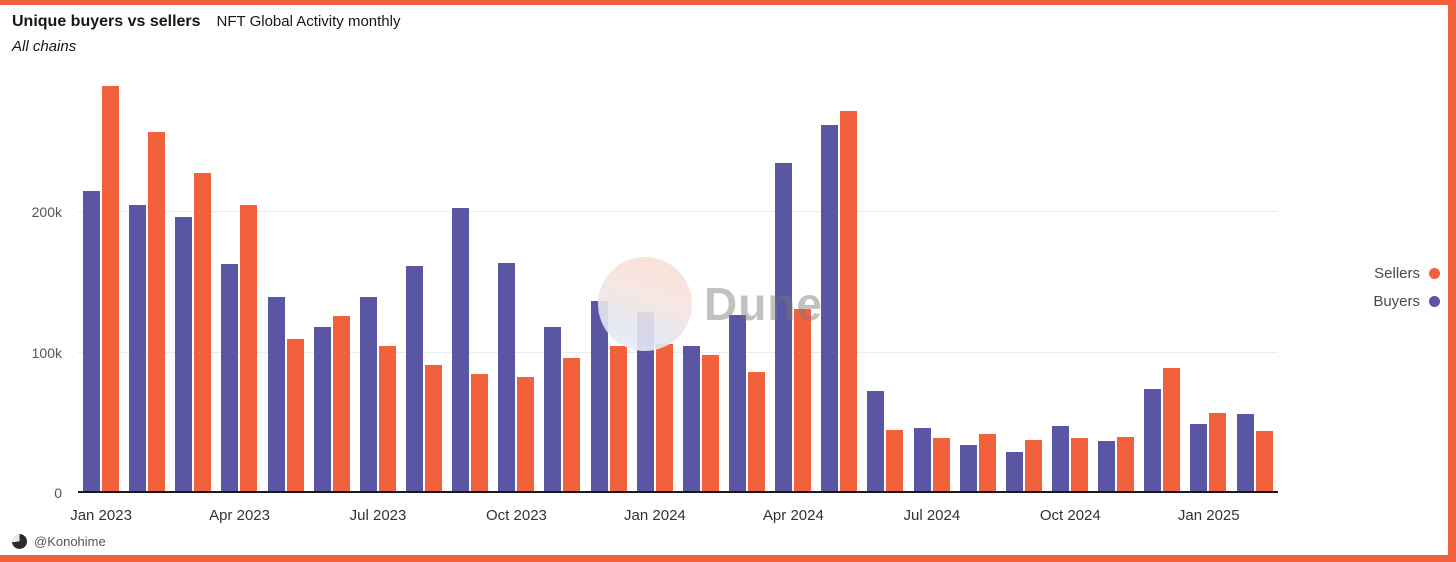  Describe the element at coordinates (618, 419) in the screenshot. I see `bar-sellers-dec-2023` at that location.